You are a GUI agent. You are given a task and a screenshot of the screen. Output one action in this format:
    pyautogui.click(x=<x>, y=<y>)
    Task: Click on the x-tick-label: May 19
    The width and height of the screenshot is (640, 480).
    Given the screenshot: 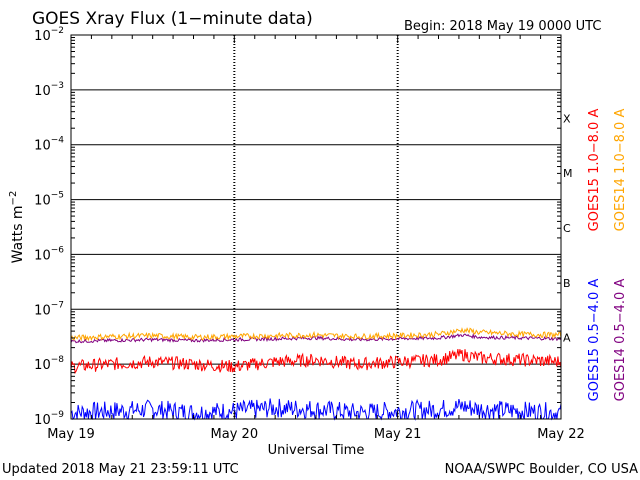 What is the action you would take?
    pyautogui.click(x=71, y=434)
    